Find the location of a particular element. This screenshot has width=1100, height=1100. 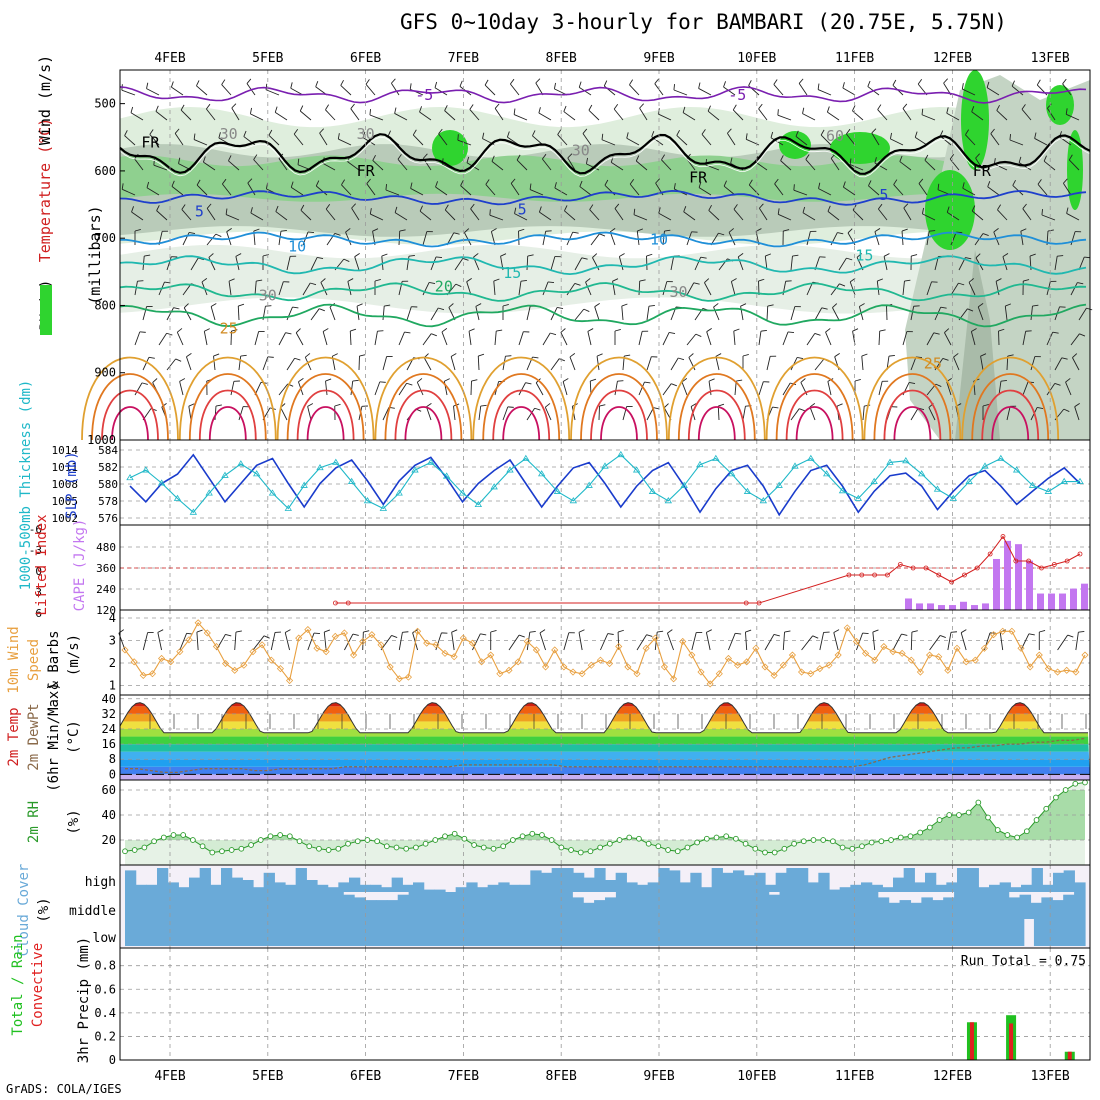

date-label-top: 10FEB is located at coordinates (756, 58).